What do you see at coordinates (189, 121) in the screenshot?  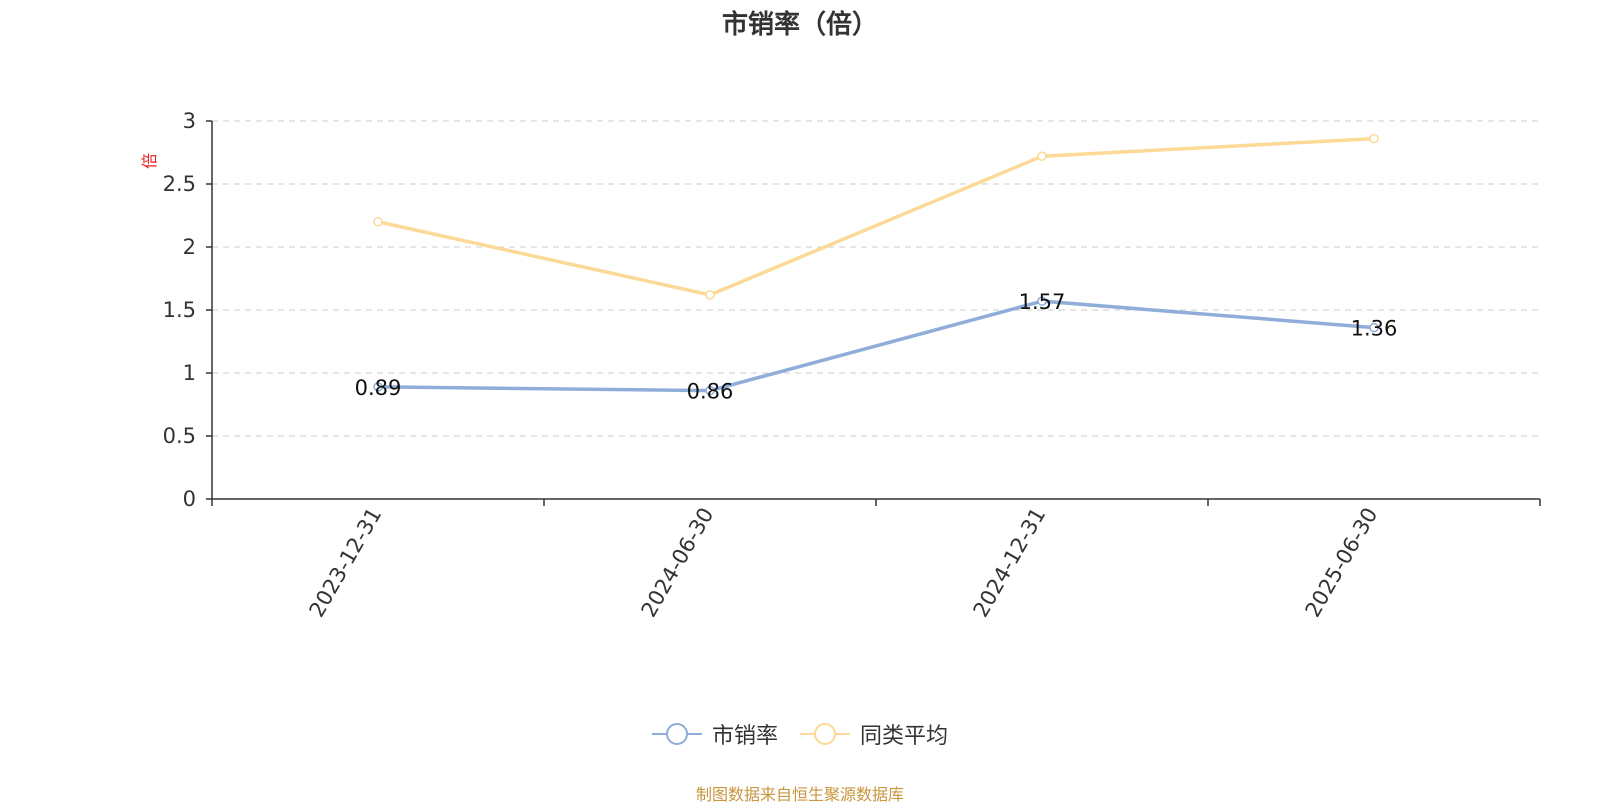 I see `y-tick-label: 3` at bounding box center [189, 121].